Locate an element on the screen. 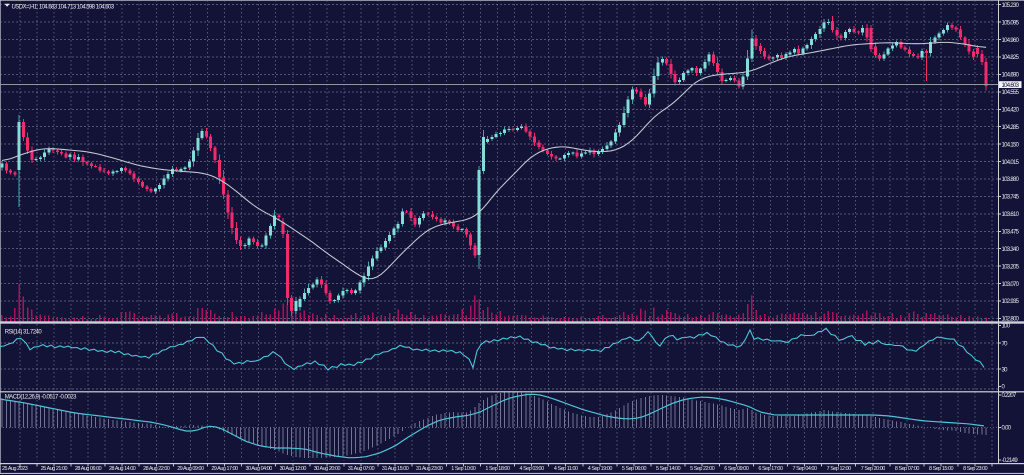 This screenshot has width=1024, height=475. svg-text: 100 is located at coordinates (1006, 327).